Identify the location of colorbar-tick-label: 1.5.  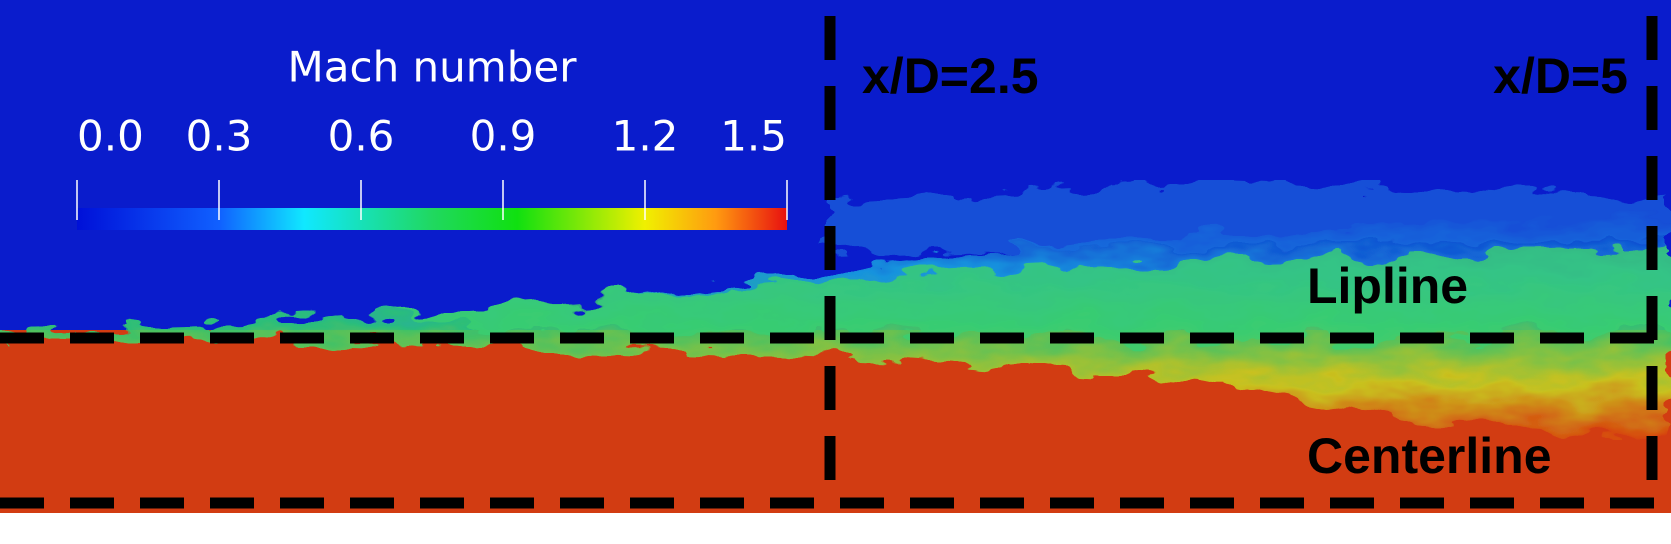
(753, 136).